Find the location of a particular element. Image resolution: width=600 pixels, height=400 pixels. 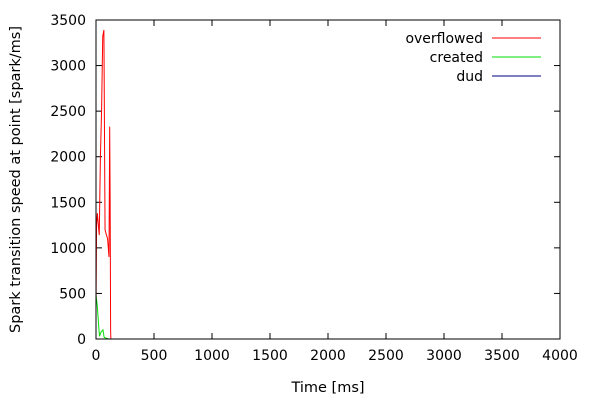

y-tick-label: 1000 is located at coordinates (68, 249).